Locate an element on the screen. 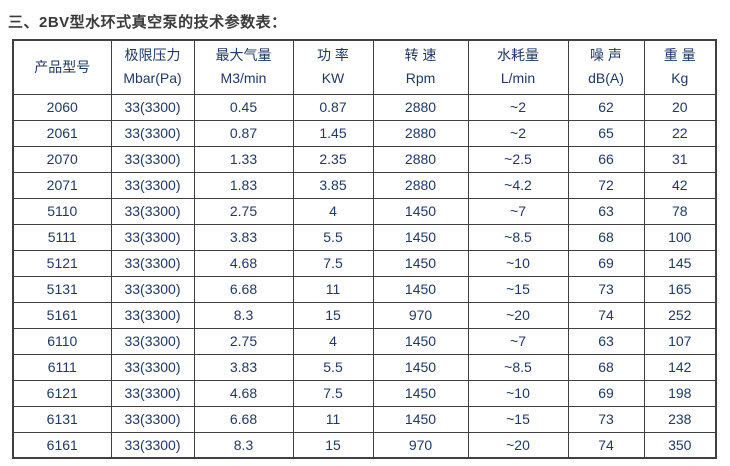 The image size is (730, 466). header-ultimate-pressure-name: 极限压力 is located at coordinates (152, 55).